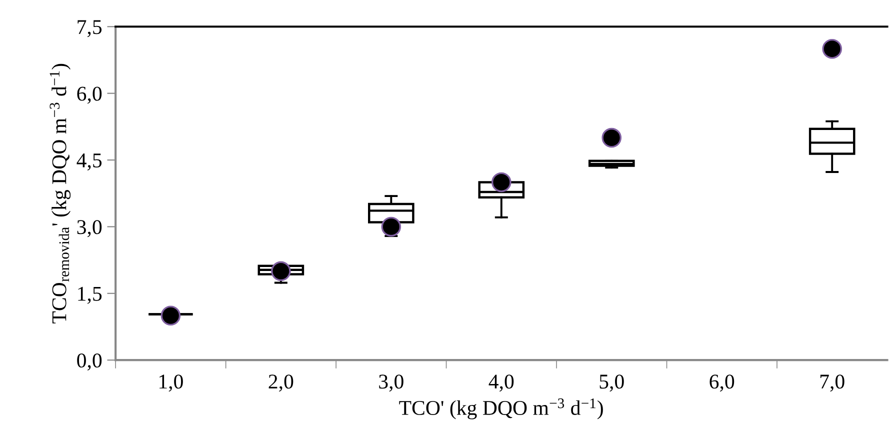 This screenshot has height=444, width=889. I want to click on y-tick-label: 7,5, so click(90, 29).